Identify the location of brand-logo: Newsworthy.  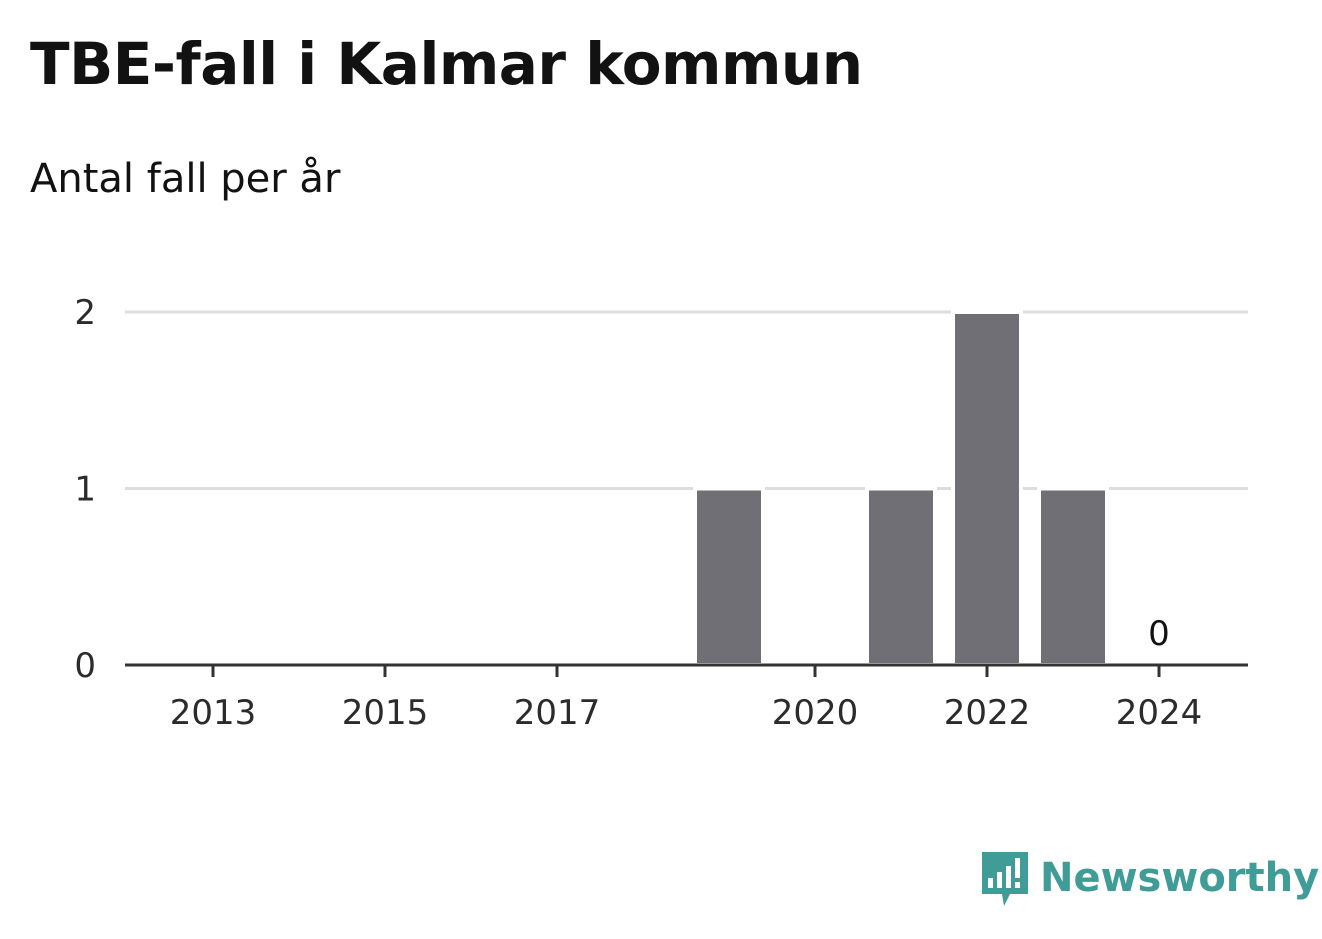
(1149, 878).